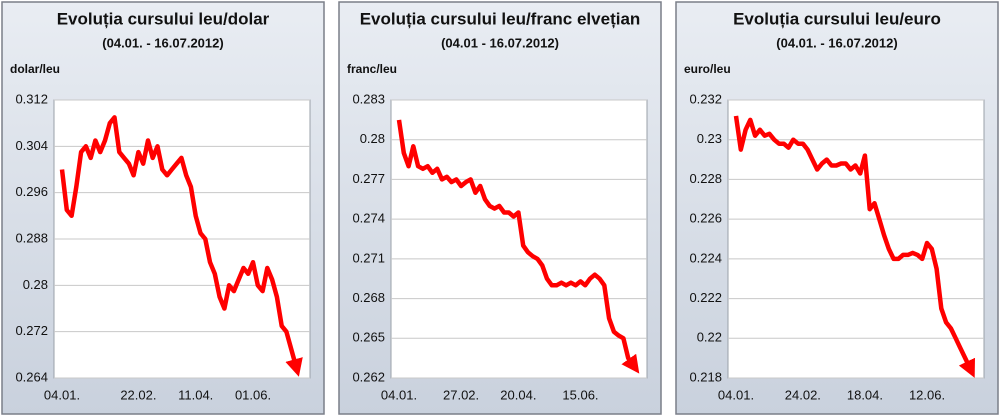 The width and height of the screenshot is (1000, 416). What do you see at coordinates (865, 394) in the screenshot?
I see `x-tick-label: 18.04.` at bounding box center [865, 394].